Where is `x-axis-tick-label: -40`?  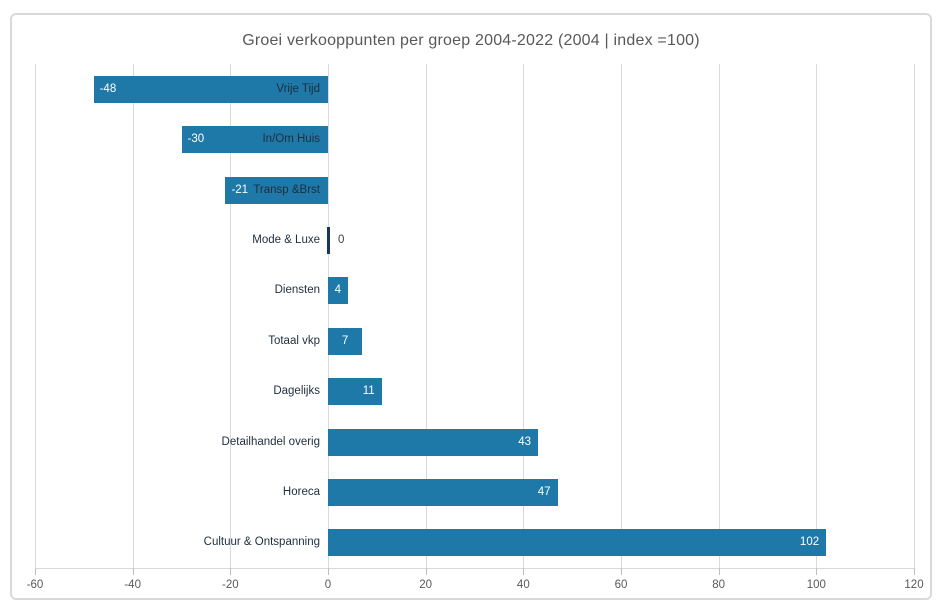
x-axis-tick-label: -40 is located at coordinates (132, 585).